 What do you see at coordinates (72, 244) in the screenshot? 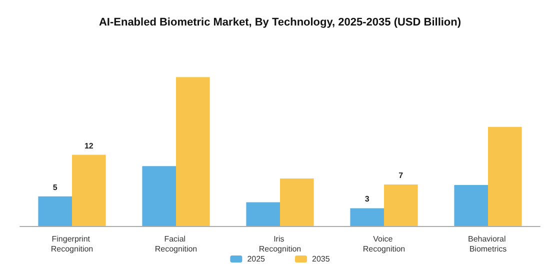
I see `x-tick-label: Fingerprint Recognition` at bounding box center [72, 244].